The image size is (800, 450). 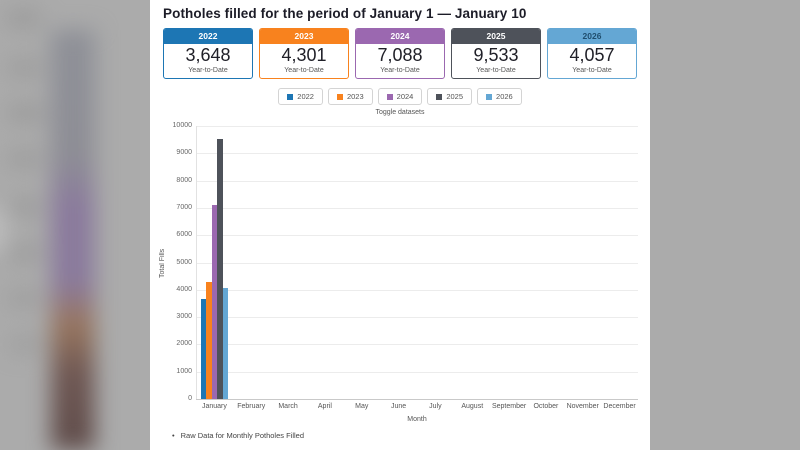 I want to click on bar-2026-january, so click(x=225, y=343).